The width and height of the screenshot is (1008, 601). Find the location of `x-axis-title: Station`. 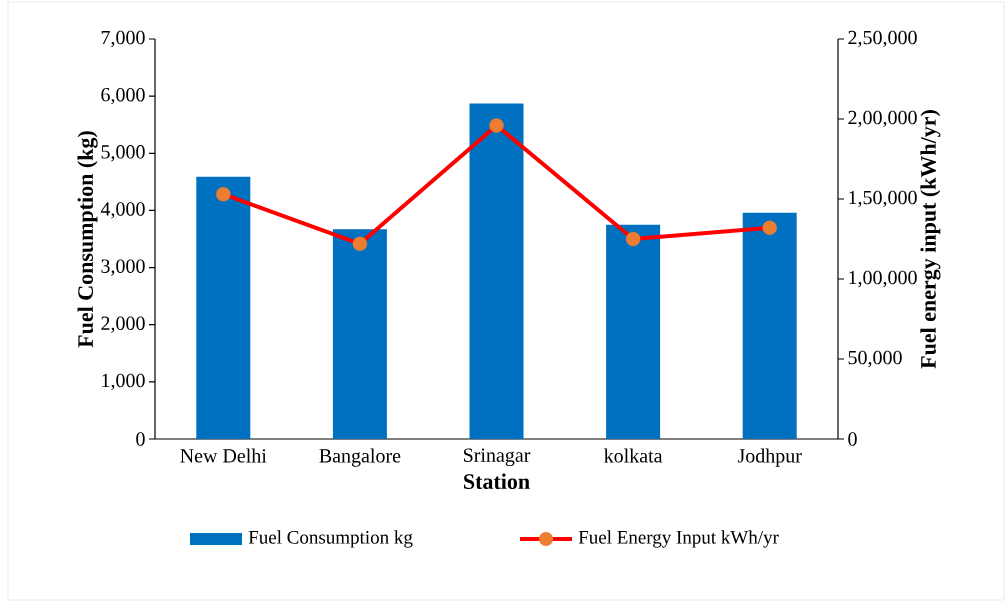

x-axis-title: Station is located at coordinates (497, 481).